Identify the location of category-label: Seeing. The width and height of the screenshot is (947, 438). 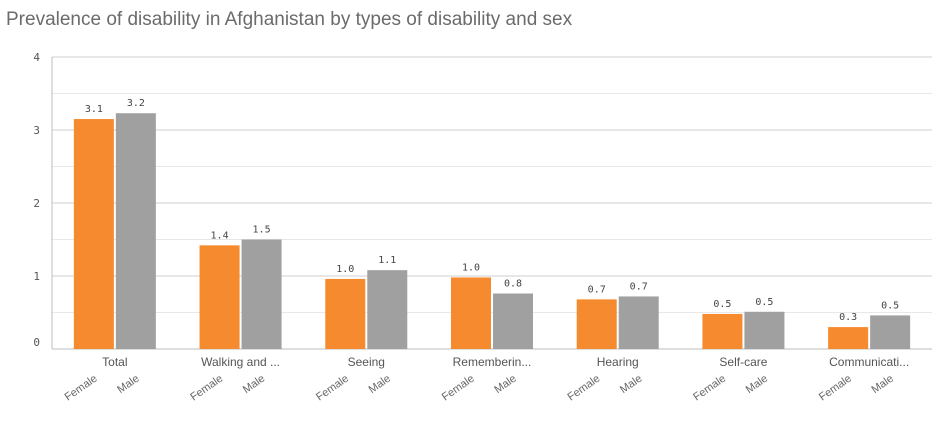
(366, 362).